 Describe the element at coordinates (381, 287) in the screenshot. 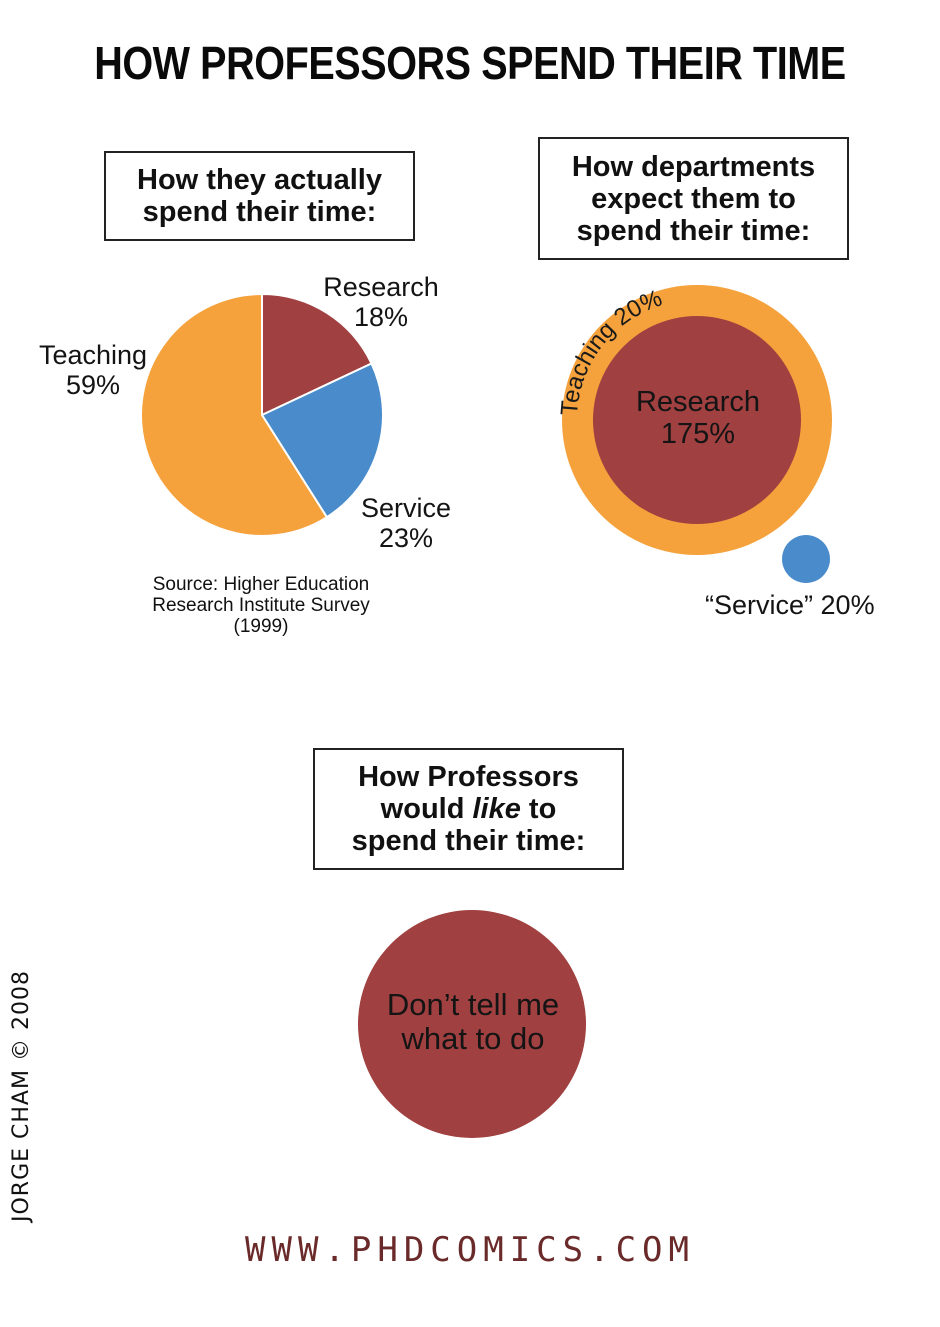

I see `pie-label-research-name: Research` at that location.